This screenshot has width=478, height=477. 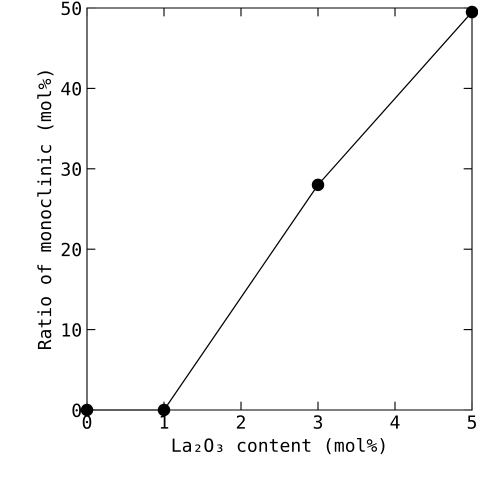 I want to click on y-tick-label: 40, so click(x=71, y=89).